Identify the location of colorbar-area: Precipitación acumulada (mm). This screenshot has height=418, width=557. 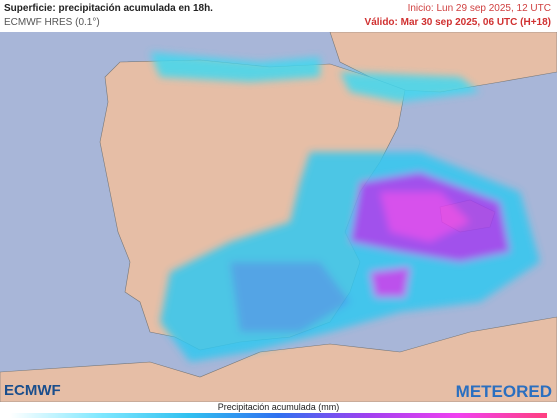
(278, 410).